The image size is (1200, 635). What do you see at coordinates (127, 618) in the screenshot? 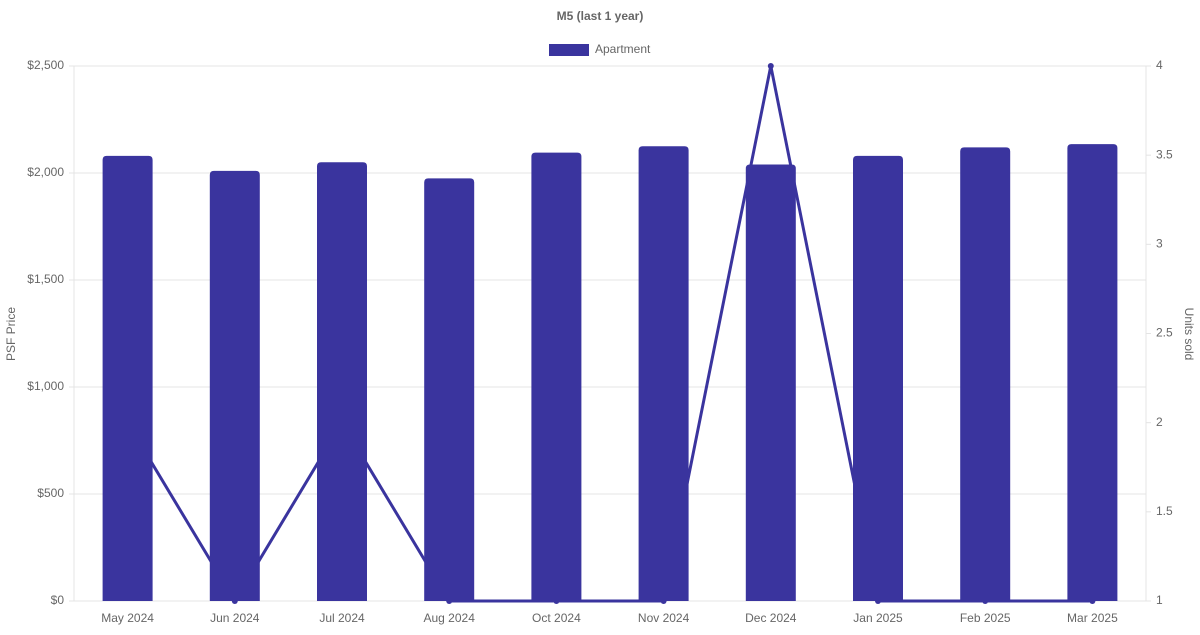
I see `x-tick-label: May 2024` at bounding box center [127, 618].